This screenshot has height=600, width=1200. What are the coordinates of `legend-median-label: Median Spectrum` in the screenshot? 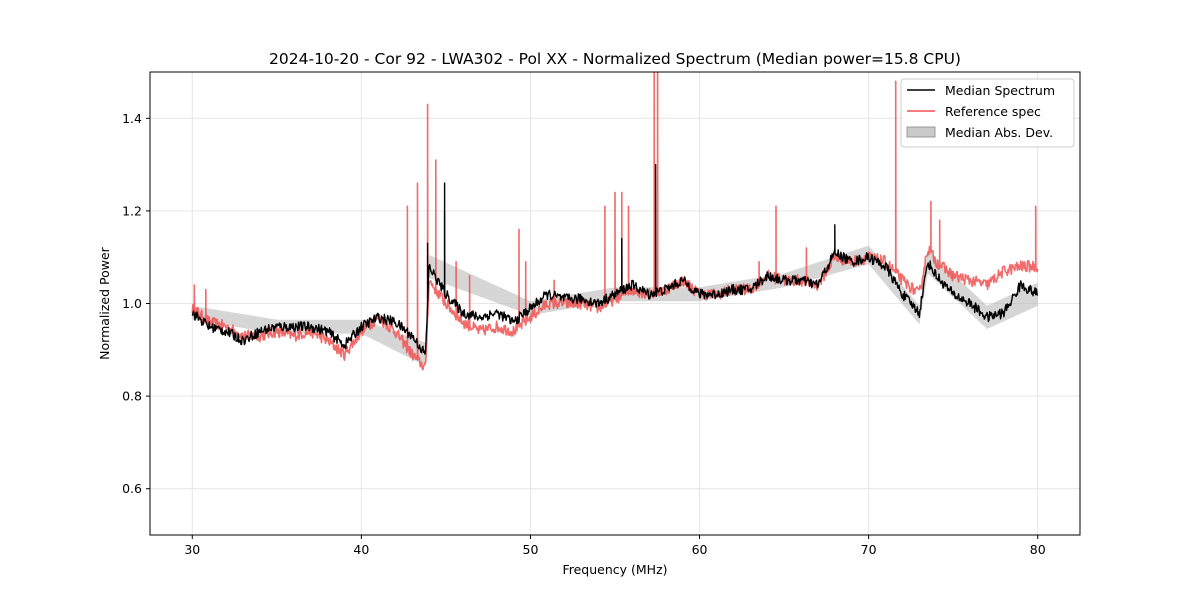 It's located at (1000, 90).